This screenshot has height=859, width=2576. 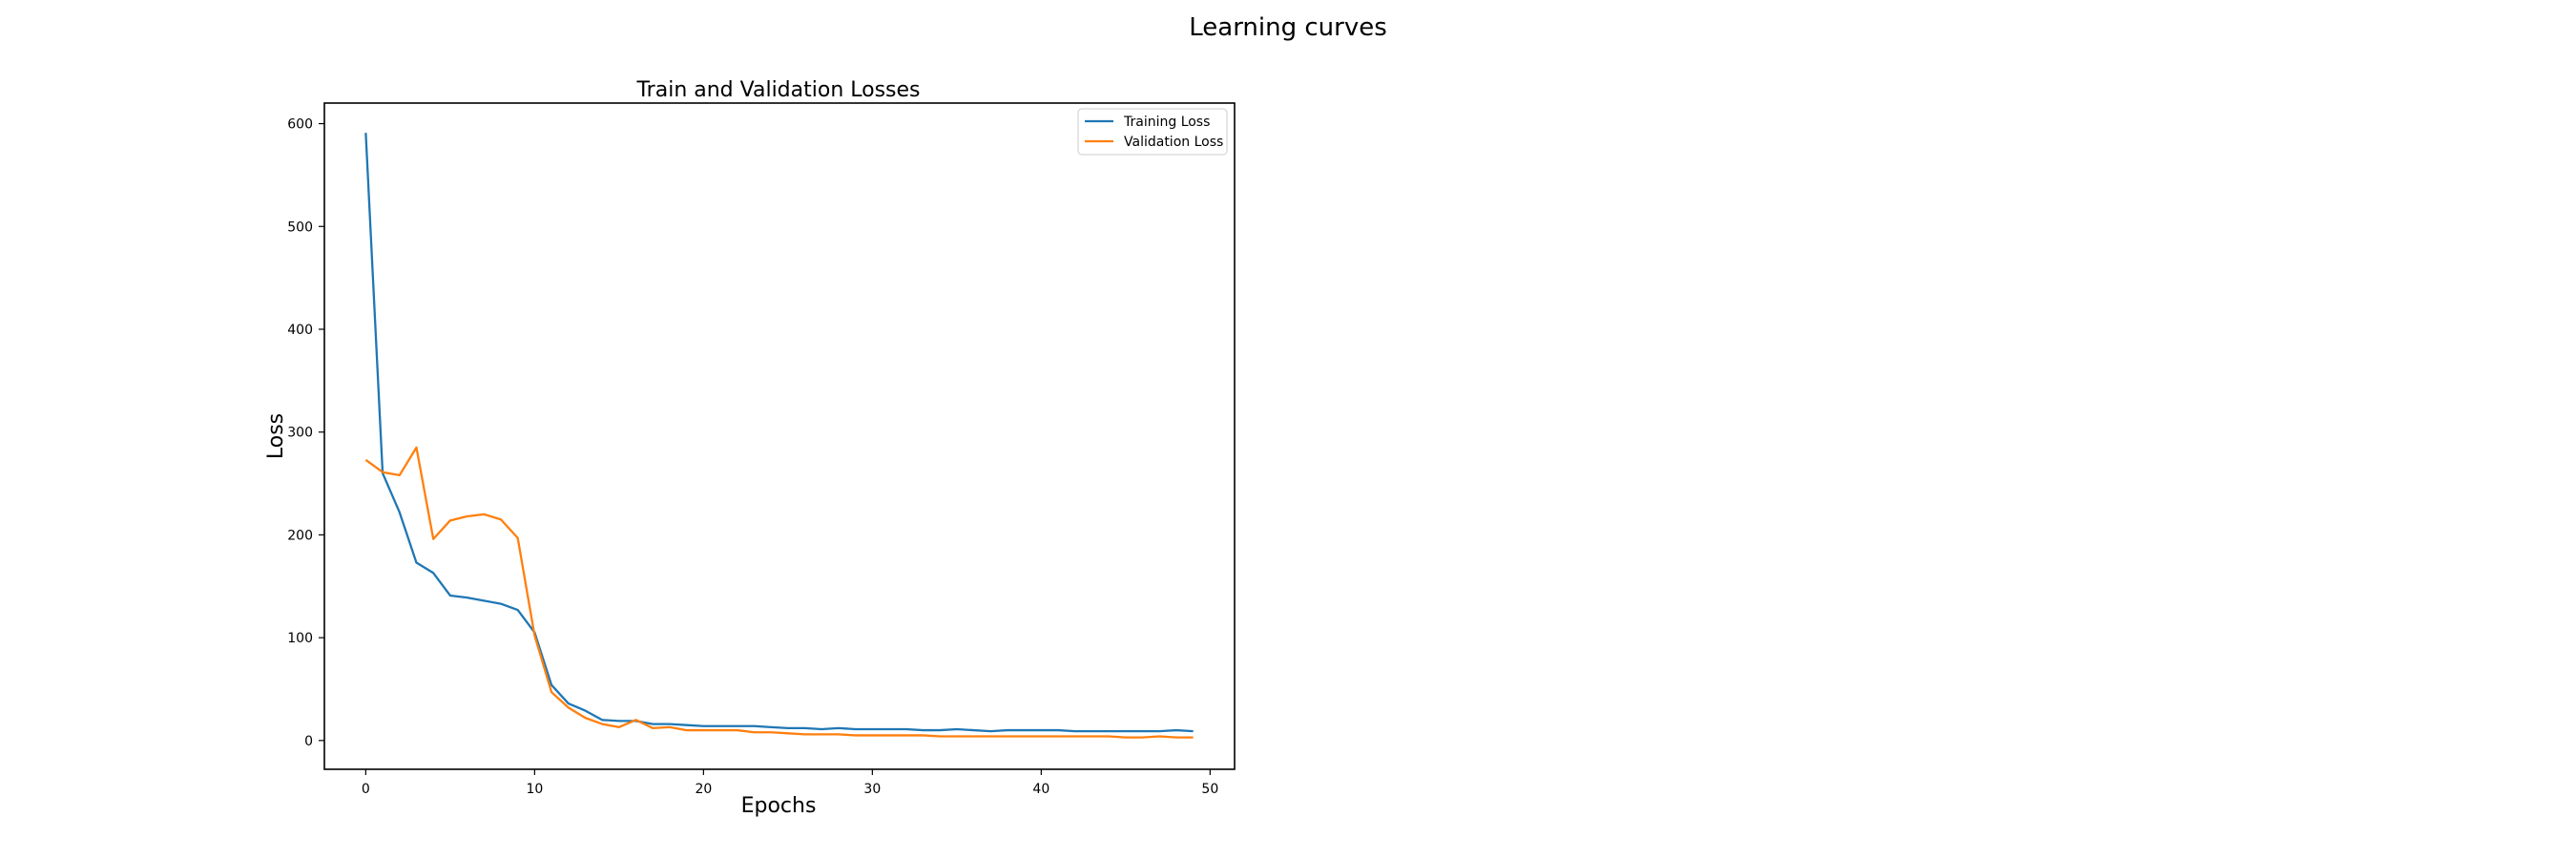 I want to click on y-axis-ticks: 0 100 200 300 400 500 600, so click(x=305, y=433).